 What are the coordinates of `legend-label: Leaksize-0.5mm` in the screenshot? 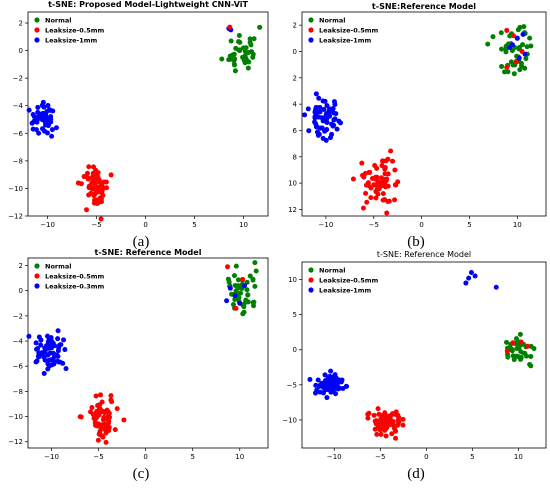 It's located at (349, 280).